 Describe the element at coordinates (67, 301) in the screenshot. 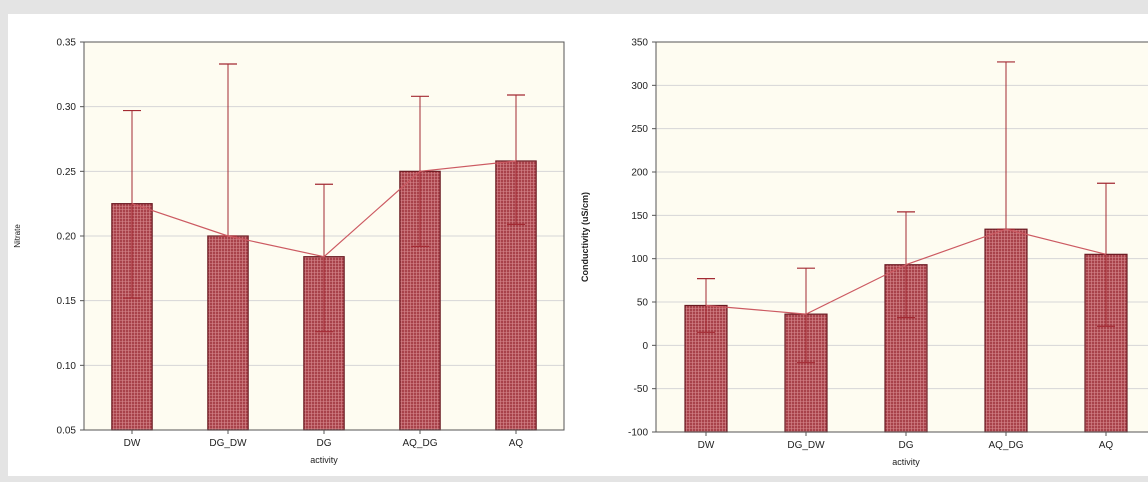

I see `nitrate-y-tick-label: 0.15` at that location.